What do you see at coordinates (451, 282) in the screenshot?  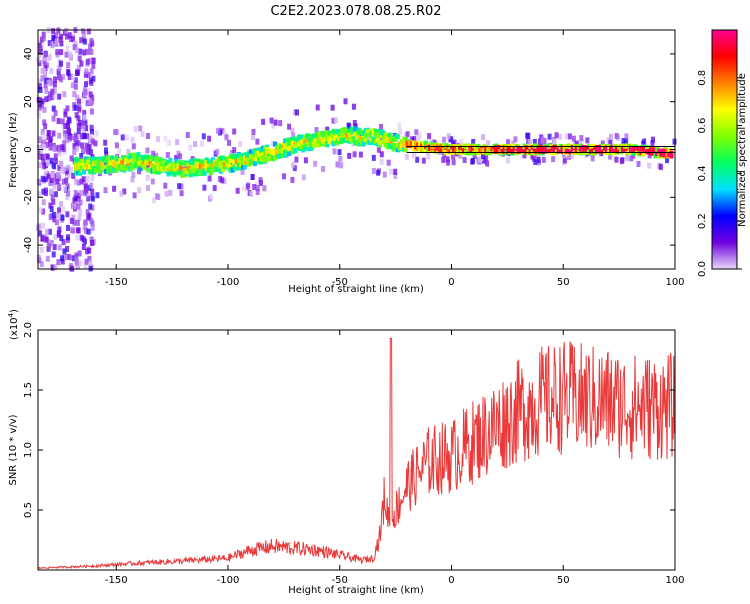 I see `x-tick-label: 0` at bounding box center [451, 282].